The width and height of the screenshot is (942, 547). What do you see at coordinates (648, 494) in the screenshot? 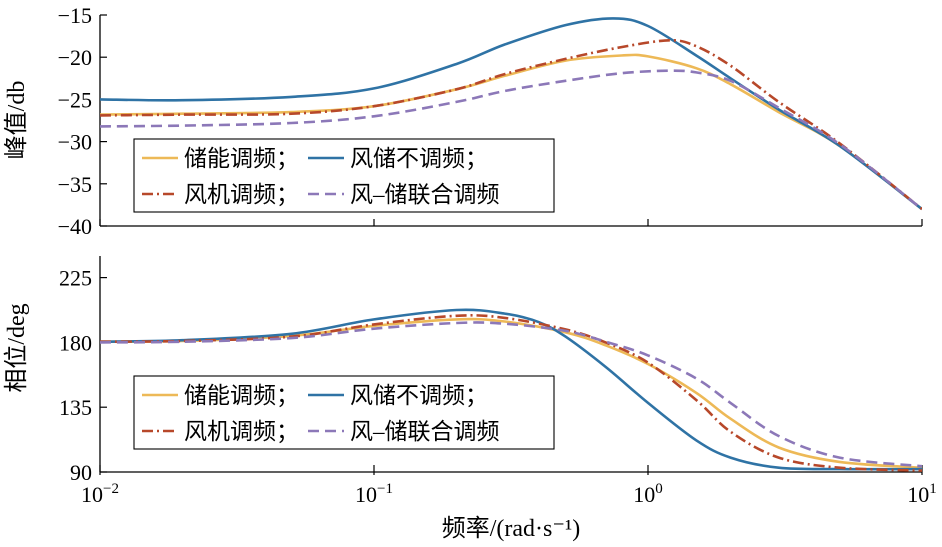
I see `x-tick-label: 10⁰` at bounding box center [648, 494].